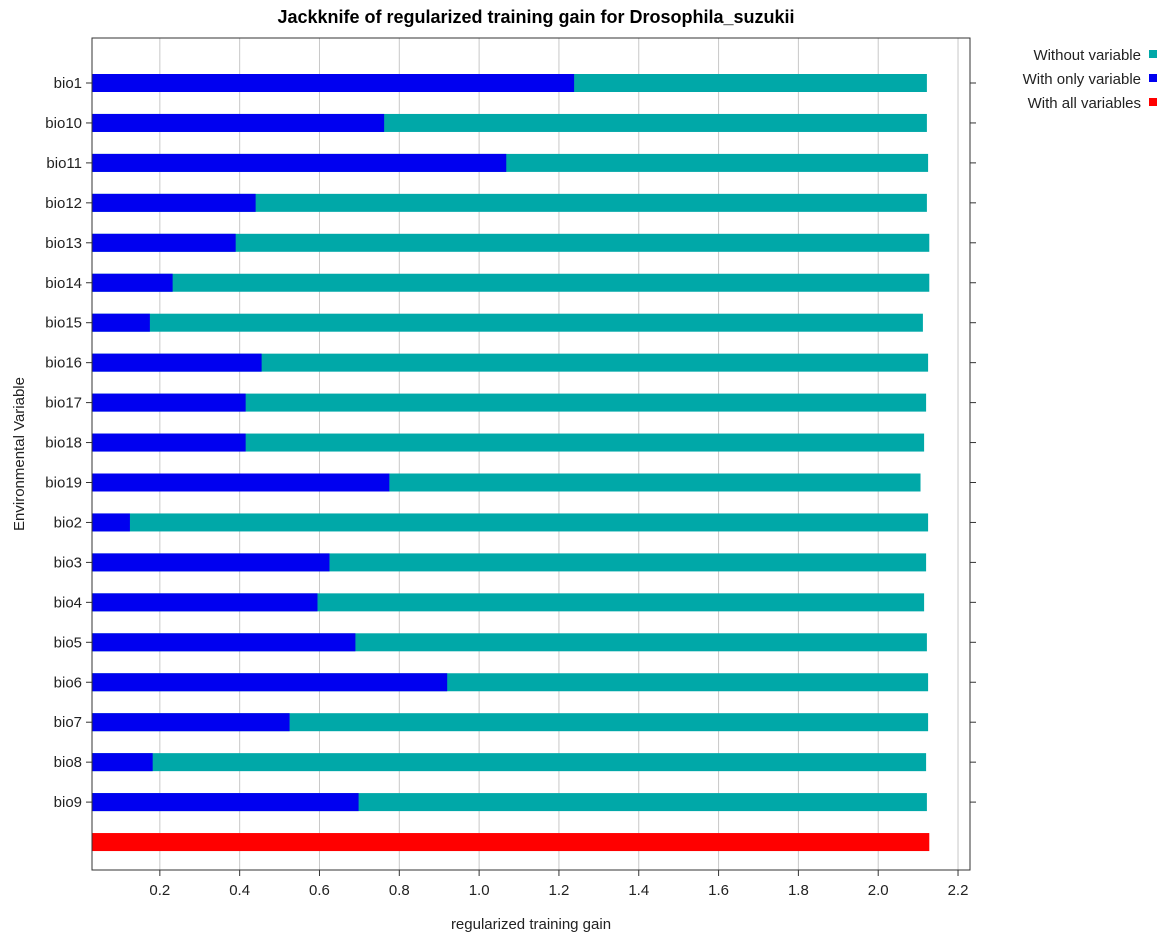 Image resolution: width=1164 pixels, height=936 pixels. What do you see at coordinates (68, 642) in the screenshot?
I see `y-tick-label-bio5: bio5` at bounding box center [68, 642].